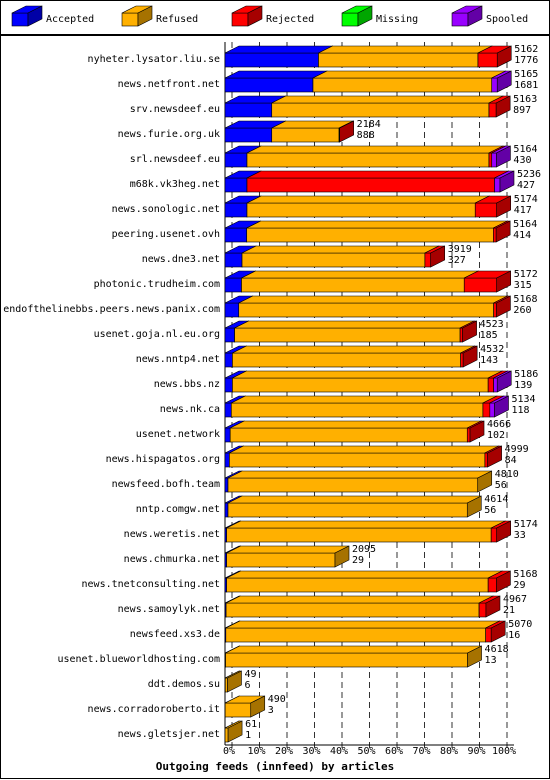 This screenshot has width=550, height=780. What do you see at coordinates (251, 724) in the screenshot?
I see `offered-label: 61` at bounding box center [251, 724].